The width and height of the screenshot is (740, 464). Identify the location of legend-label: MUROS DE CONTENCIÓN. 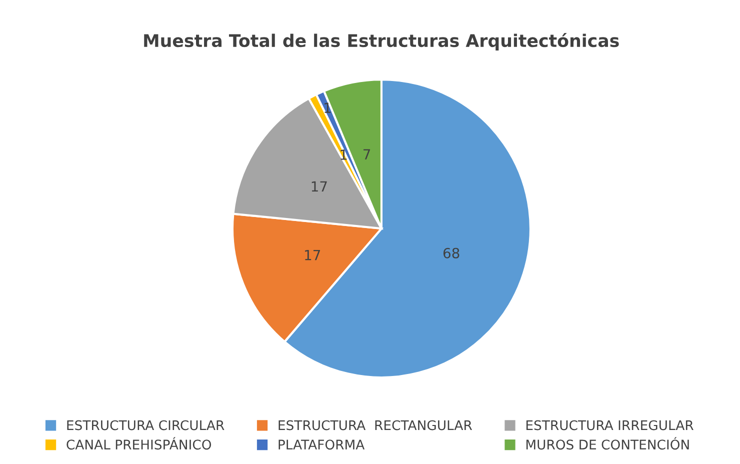
(607, 443).